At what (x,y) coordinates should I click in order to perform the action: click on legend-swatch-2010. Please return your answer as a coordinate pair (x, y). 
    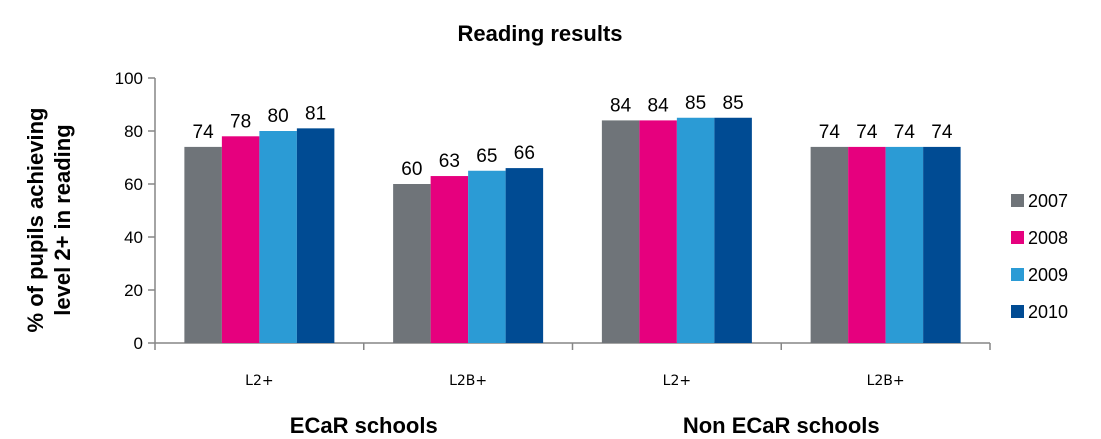
    Looking at the image, I should click on (1017, 311).